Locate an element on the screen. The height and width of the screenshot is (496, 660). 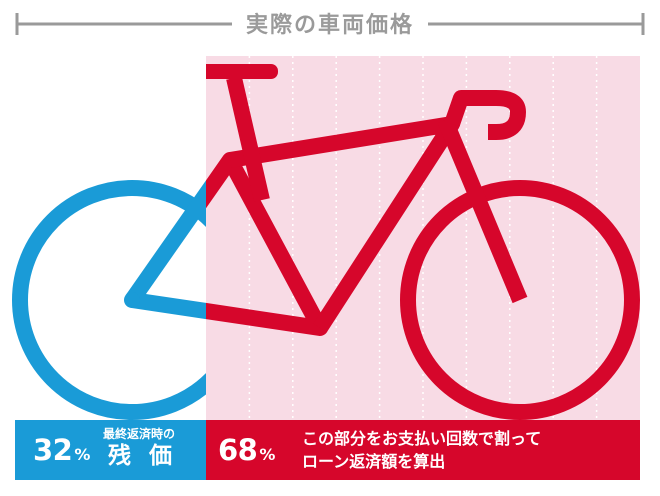
residual-percent: 32% is located at coordinates (61, 452).